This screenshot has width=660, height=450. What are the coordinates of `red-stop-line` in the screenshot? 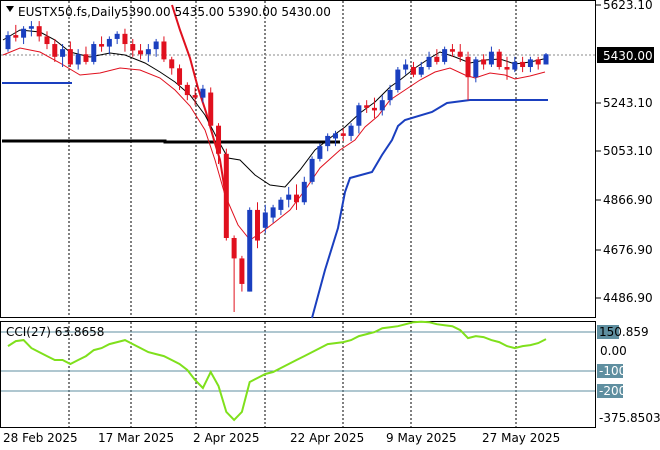 It's located at (199, 107).